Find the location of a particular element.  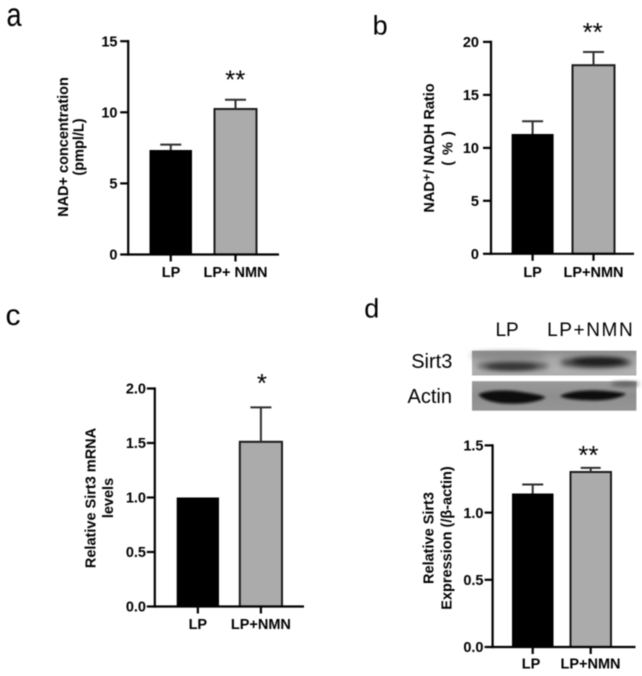

svg-text: c is located at coordinates (13, 315).